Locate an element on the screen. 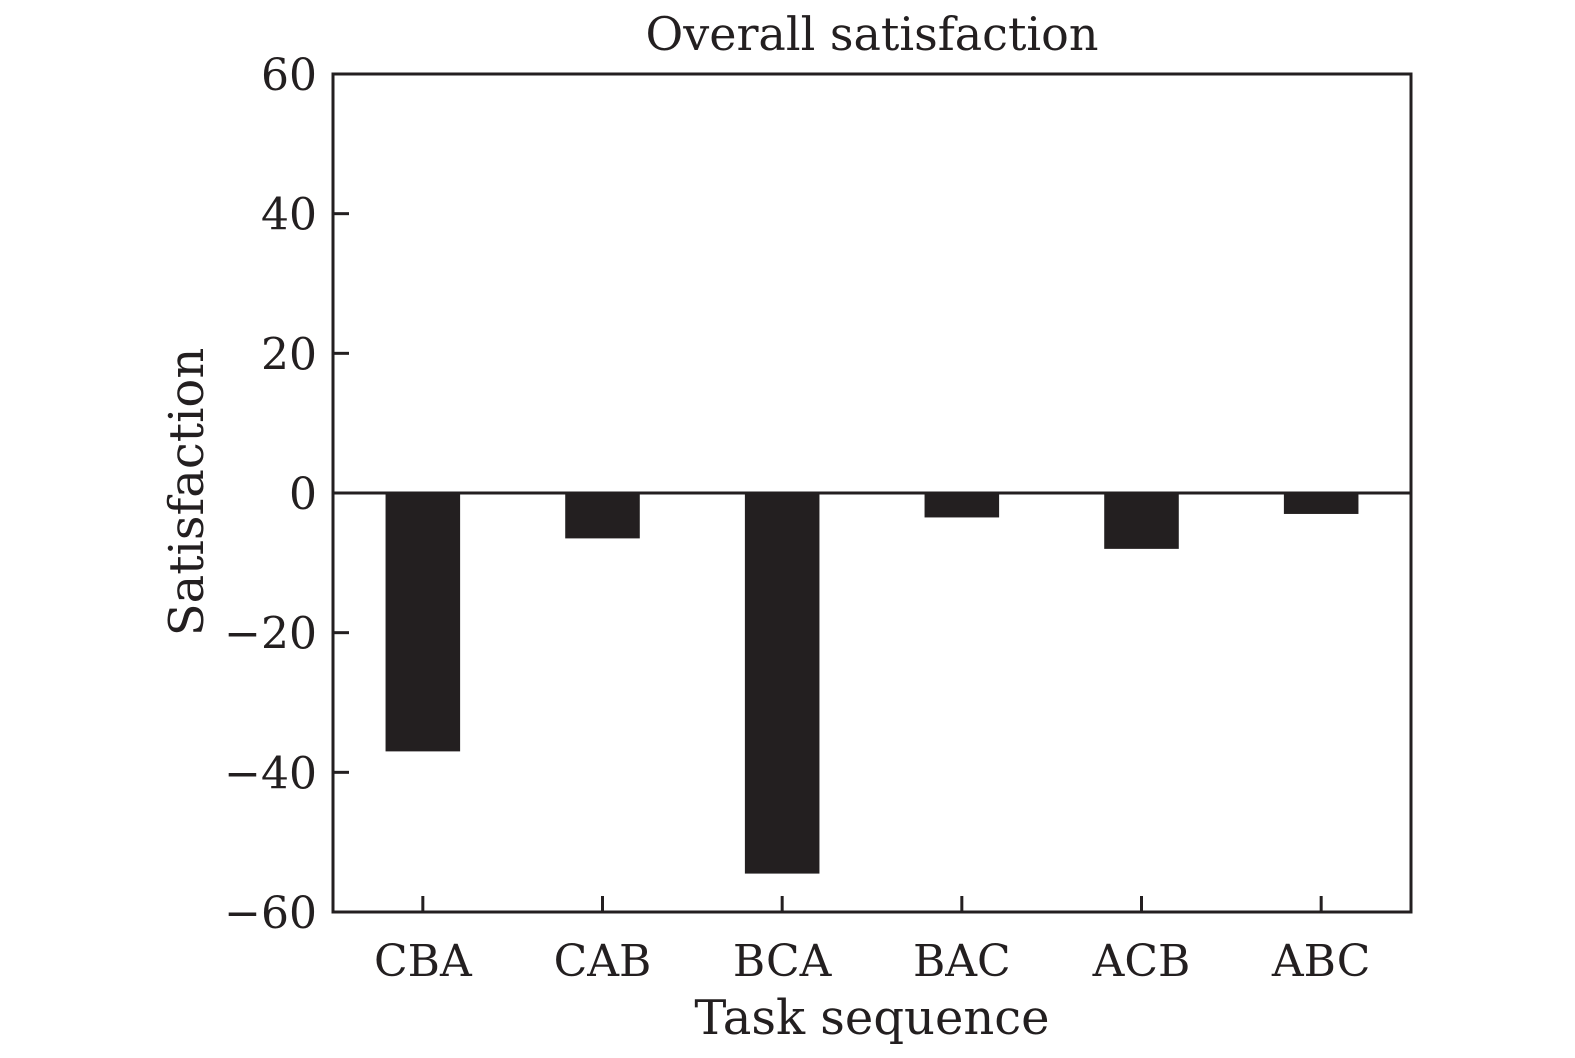 The image size is (1575, 1058). x-tick-label: ACB is located at coordinates (1141, 961).